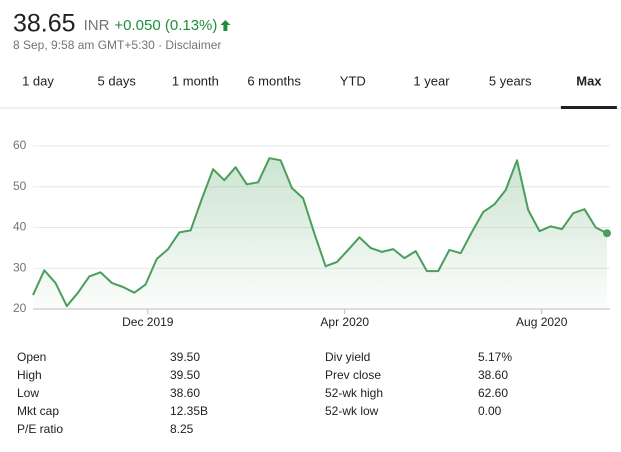 This screenshot has width=621, height=452. What do you see at coordinates (44, 24) in the screenshot?
I see `price: 38.65` at bounding box center [44, 24].